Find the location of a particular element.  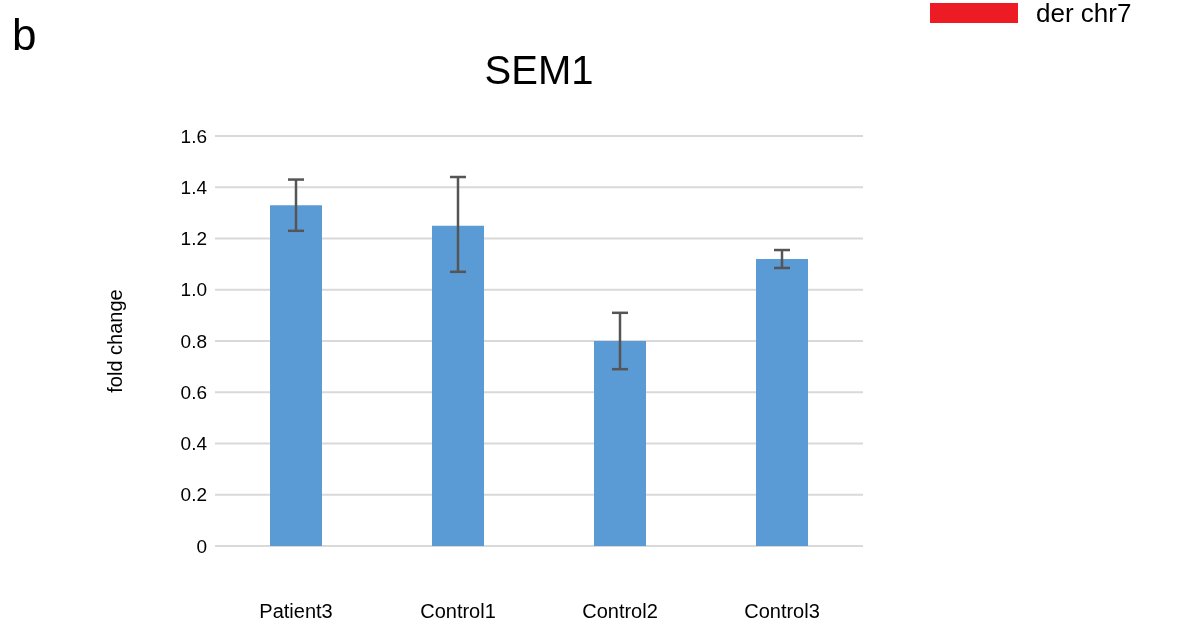

y-tick-label: 0.6 is located at coordinates (193, 392).